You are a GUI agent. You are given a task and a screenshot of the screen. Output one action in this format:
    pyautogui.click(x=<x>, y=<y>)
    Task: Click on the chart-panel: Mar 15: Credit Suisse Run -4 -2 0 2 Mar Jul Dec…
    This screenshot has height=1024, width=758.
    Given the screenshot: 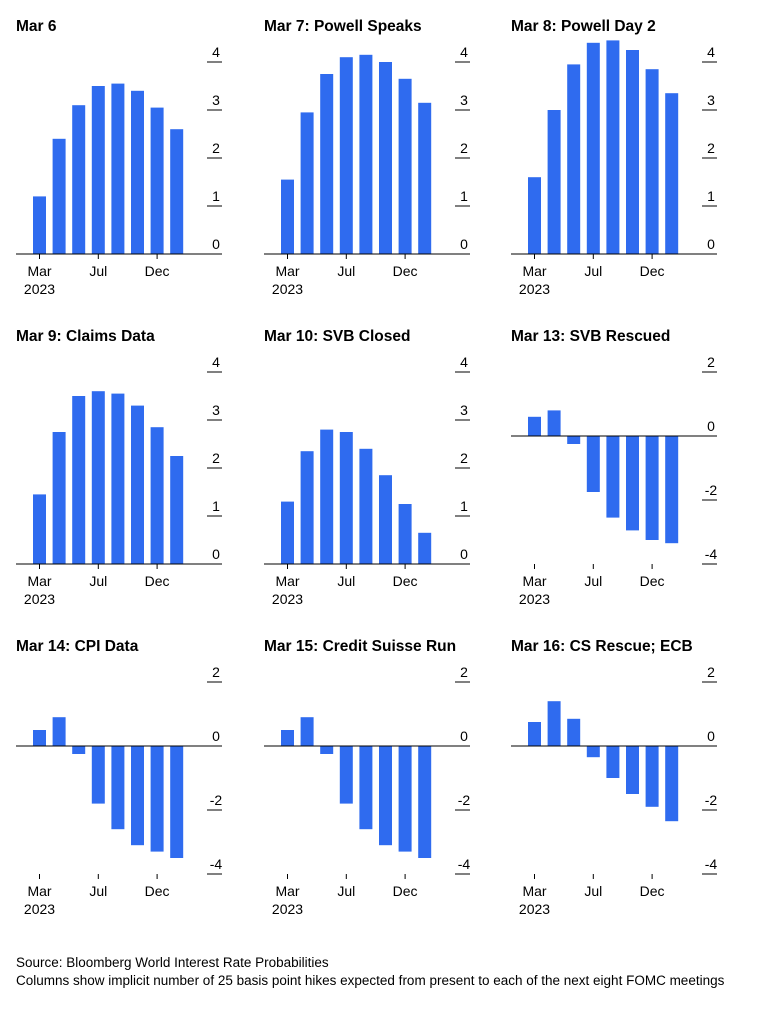 What is the action you would take?
    pyautogui.click(x=384, y=788)
    